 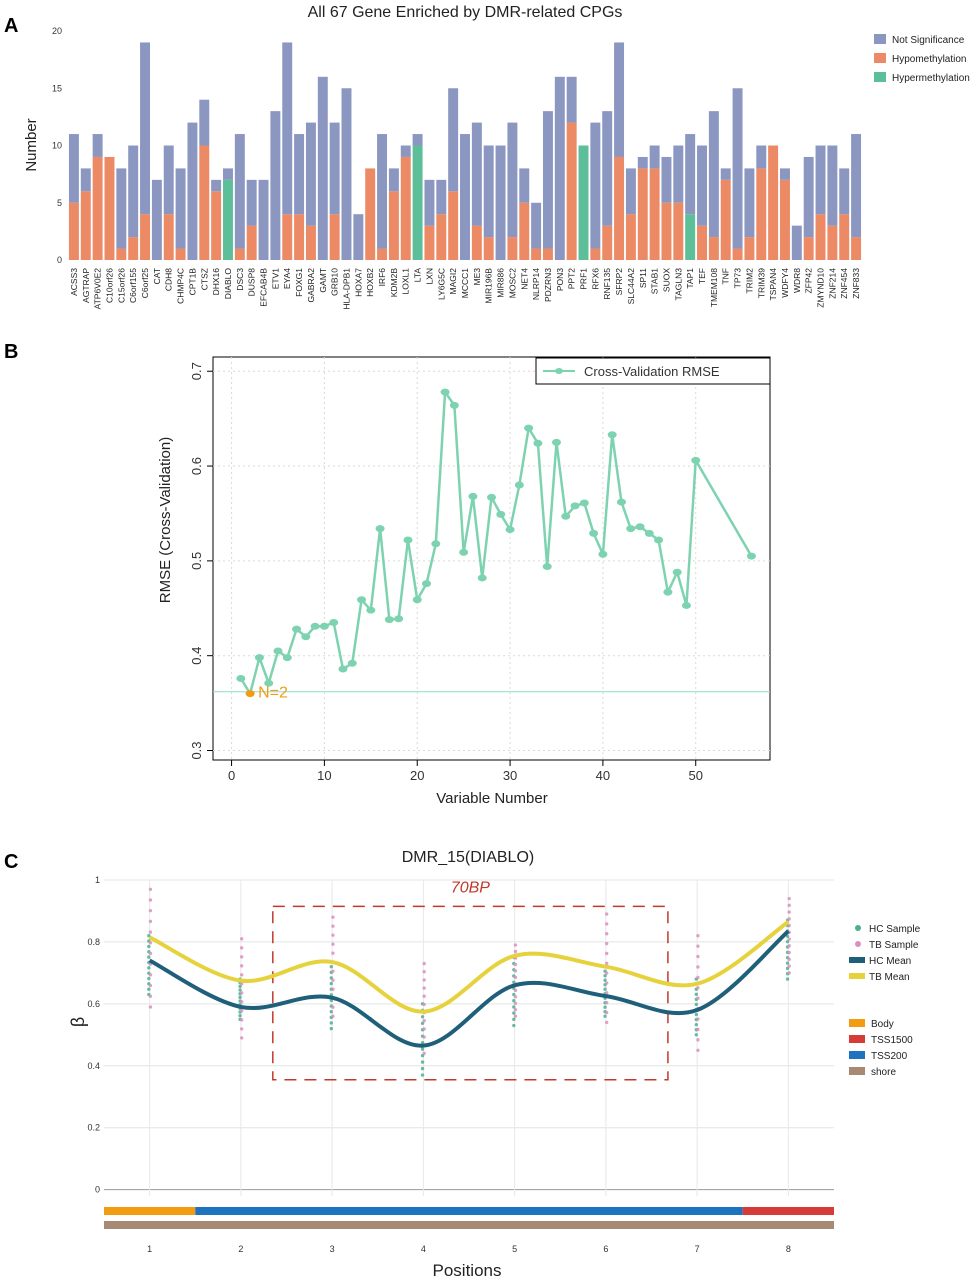 What do you see at coordinates (784, 219) in the screenshot?
I see `bar-hypomethylation-wdfy4` at bounding box center [784, 219].